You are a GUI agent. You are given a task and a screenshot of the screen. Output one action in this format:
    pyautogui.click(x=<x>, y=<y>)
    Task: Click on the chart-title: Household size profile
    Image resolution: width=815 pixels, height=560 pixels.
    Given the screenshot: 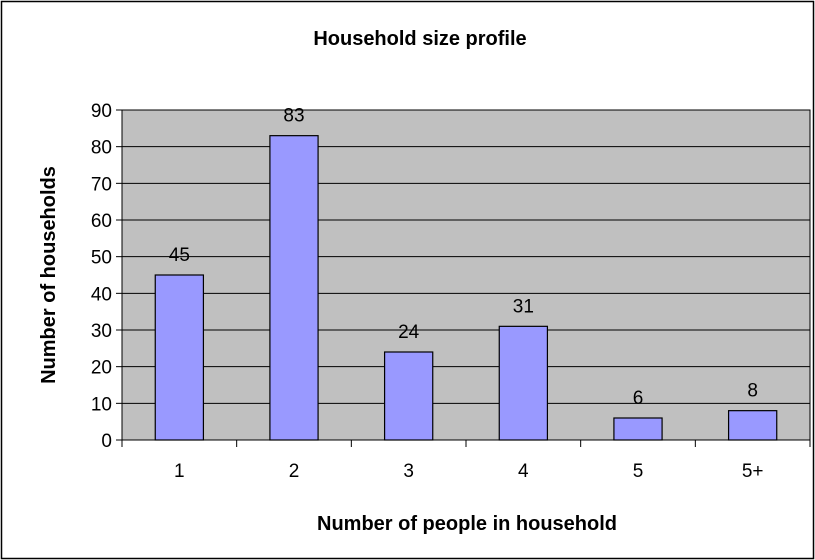 What is the action you would take?
    pyautogui.click(x=419, y=39)
    